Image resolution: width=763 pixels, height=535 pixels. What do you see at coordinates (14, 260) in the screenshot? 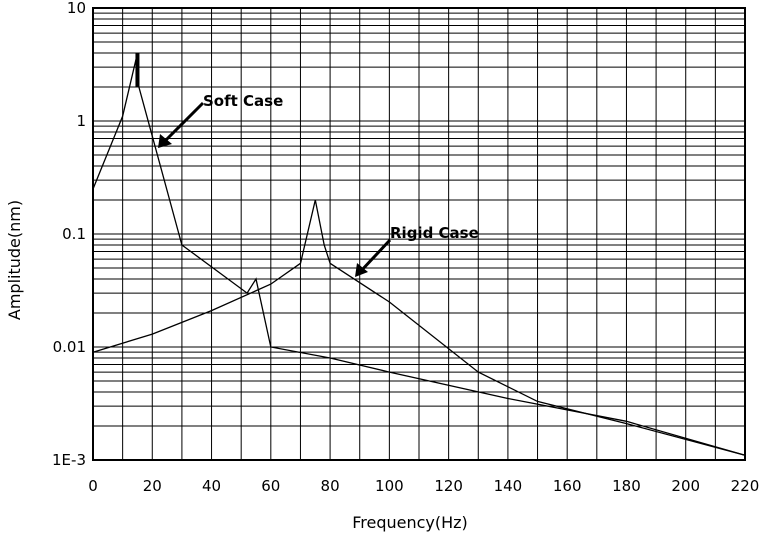
I see `y-axis-label: Amplitude(nm)` at bounding box center [14, 260].